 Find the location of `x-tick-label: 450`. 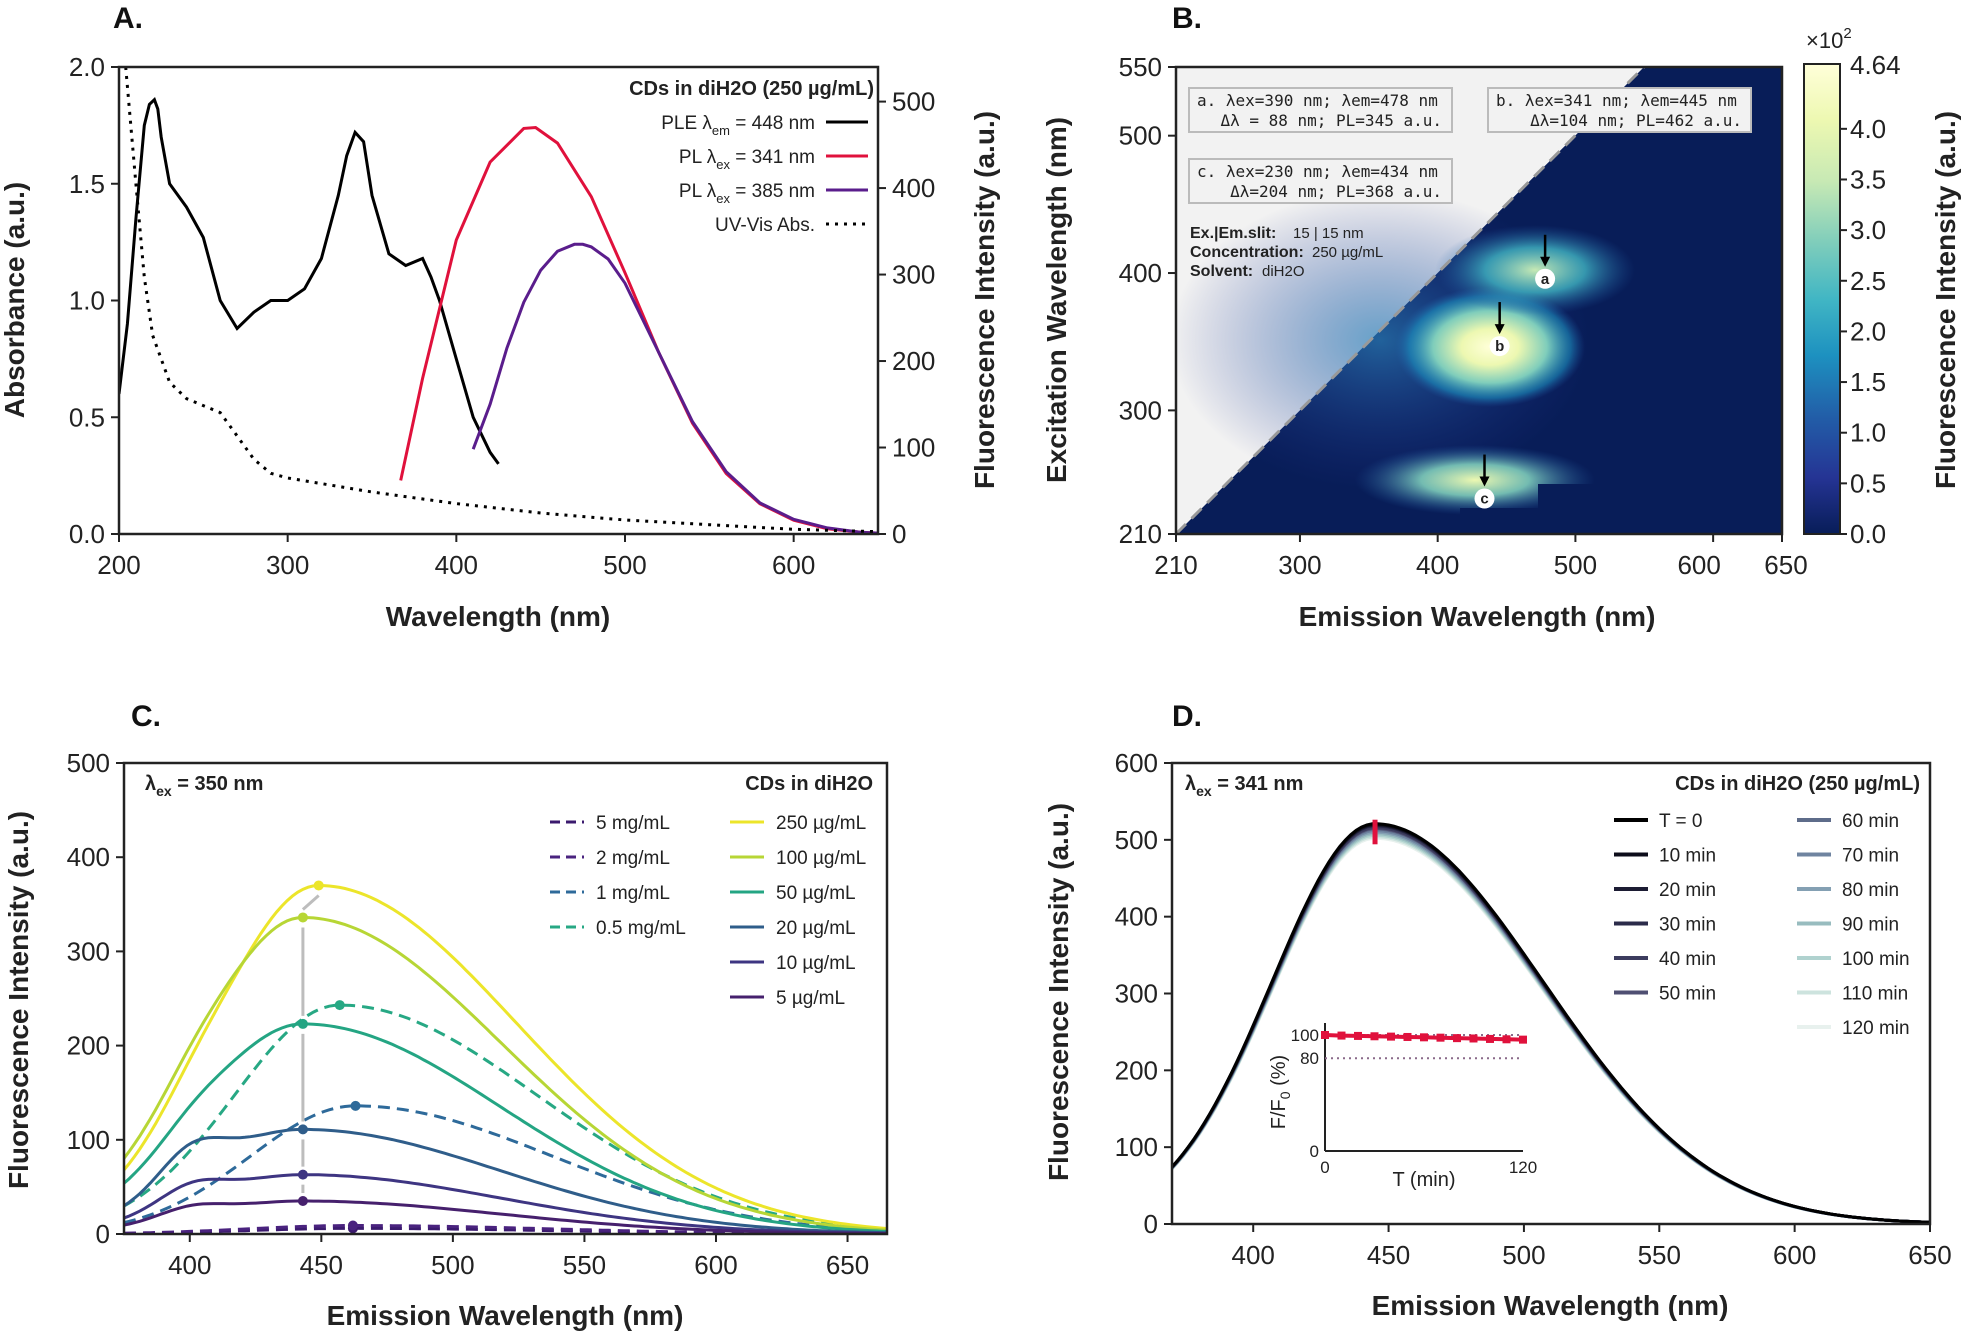

x-tick-label: 450 is located at coordinates (321, 1265).